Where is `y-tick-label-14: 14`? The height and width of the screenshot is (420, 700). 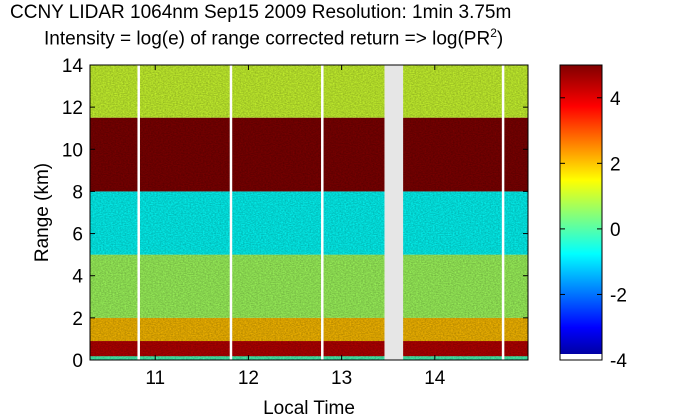
y-tick-label-14: 14 is located at coordinates (73, 66).